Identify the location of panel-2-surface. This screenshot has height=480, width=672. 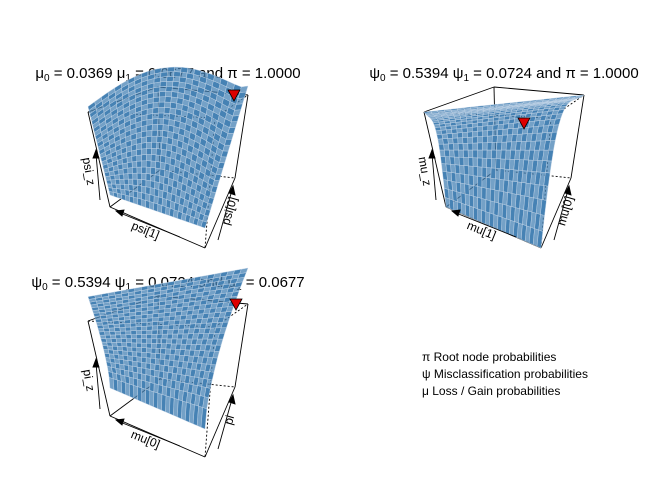
(504, 171).